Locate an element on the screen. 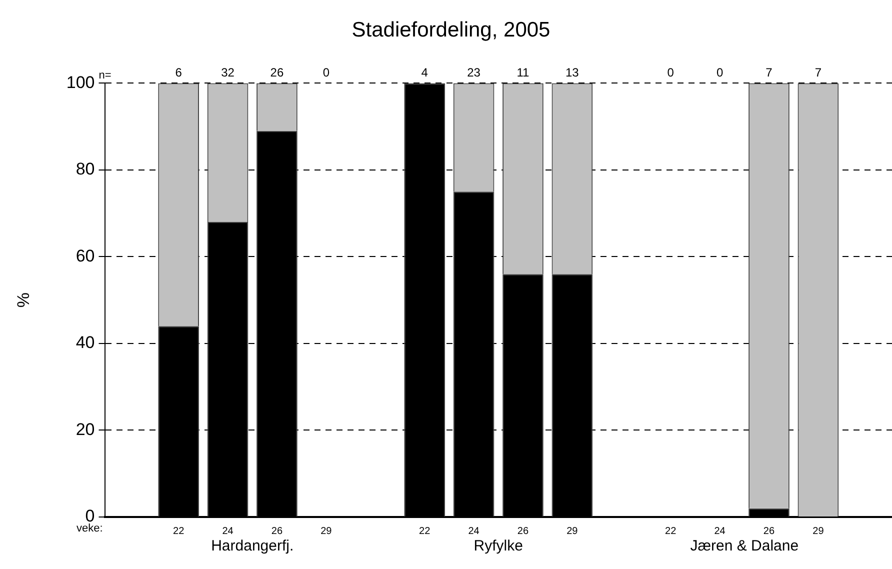 The width and height of the screenshot is (892, 569). text: Jæren & Dalane is located at coordinates (744, 546).